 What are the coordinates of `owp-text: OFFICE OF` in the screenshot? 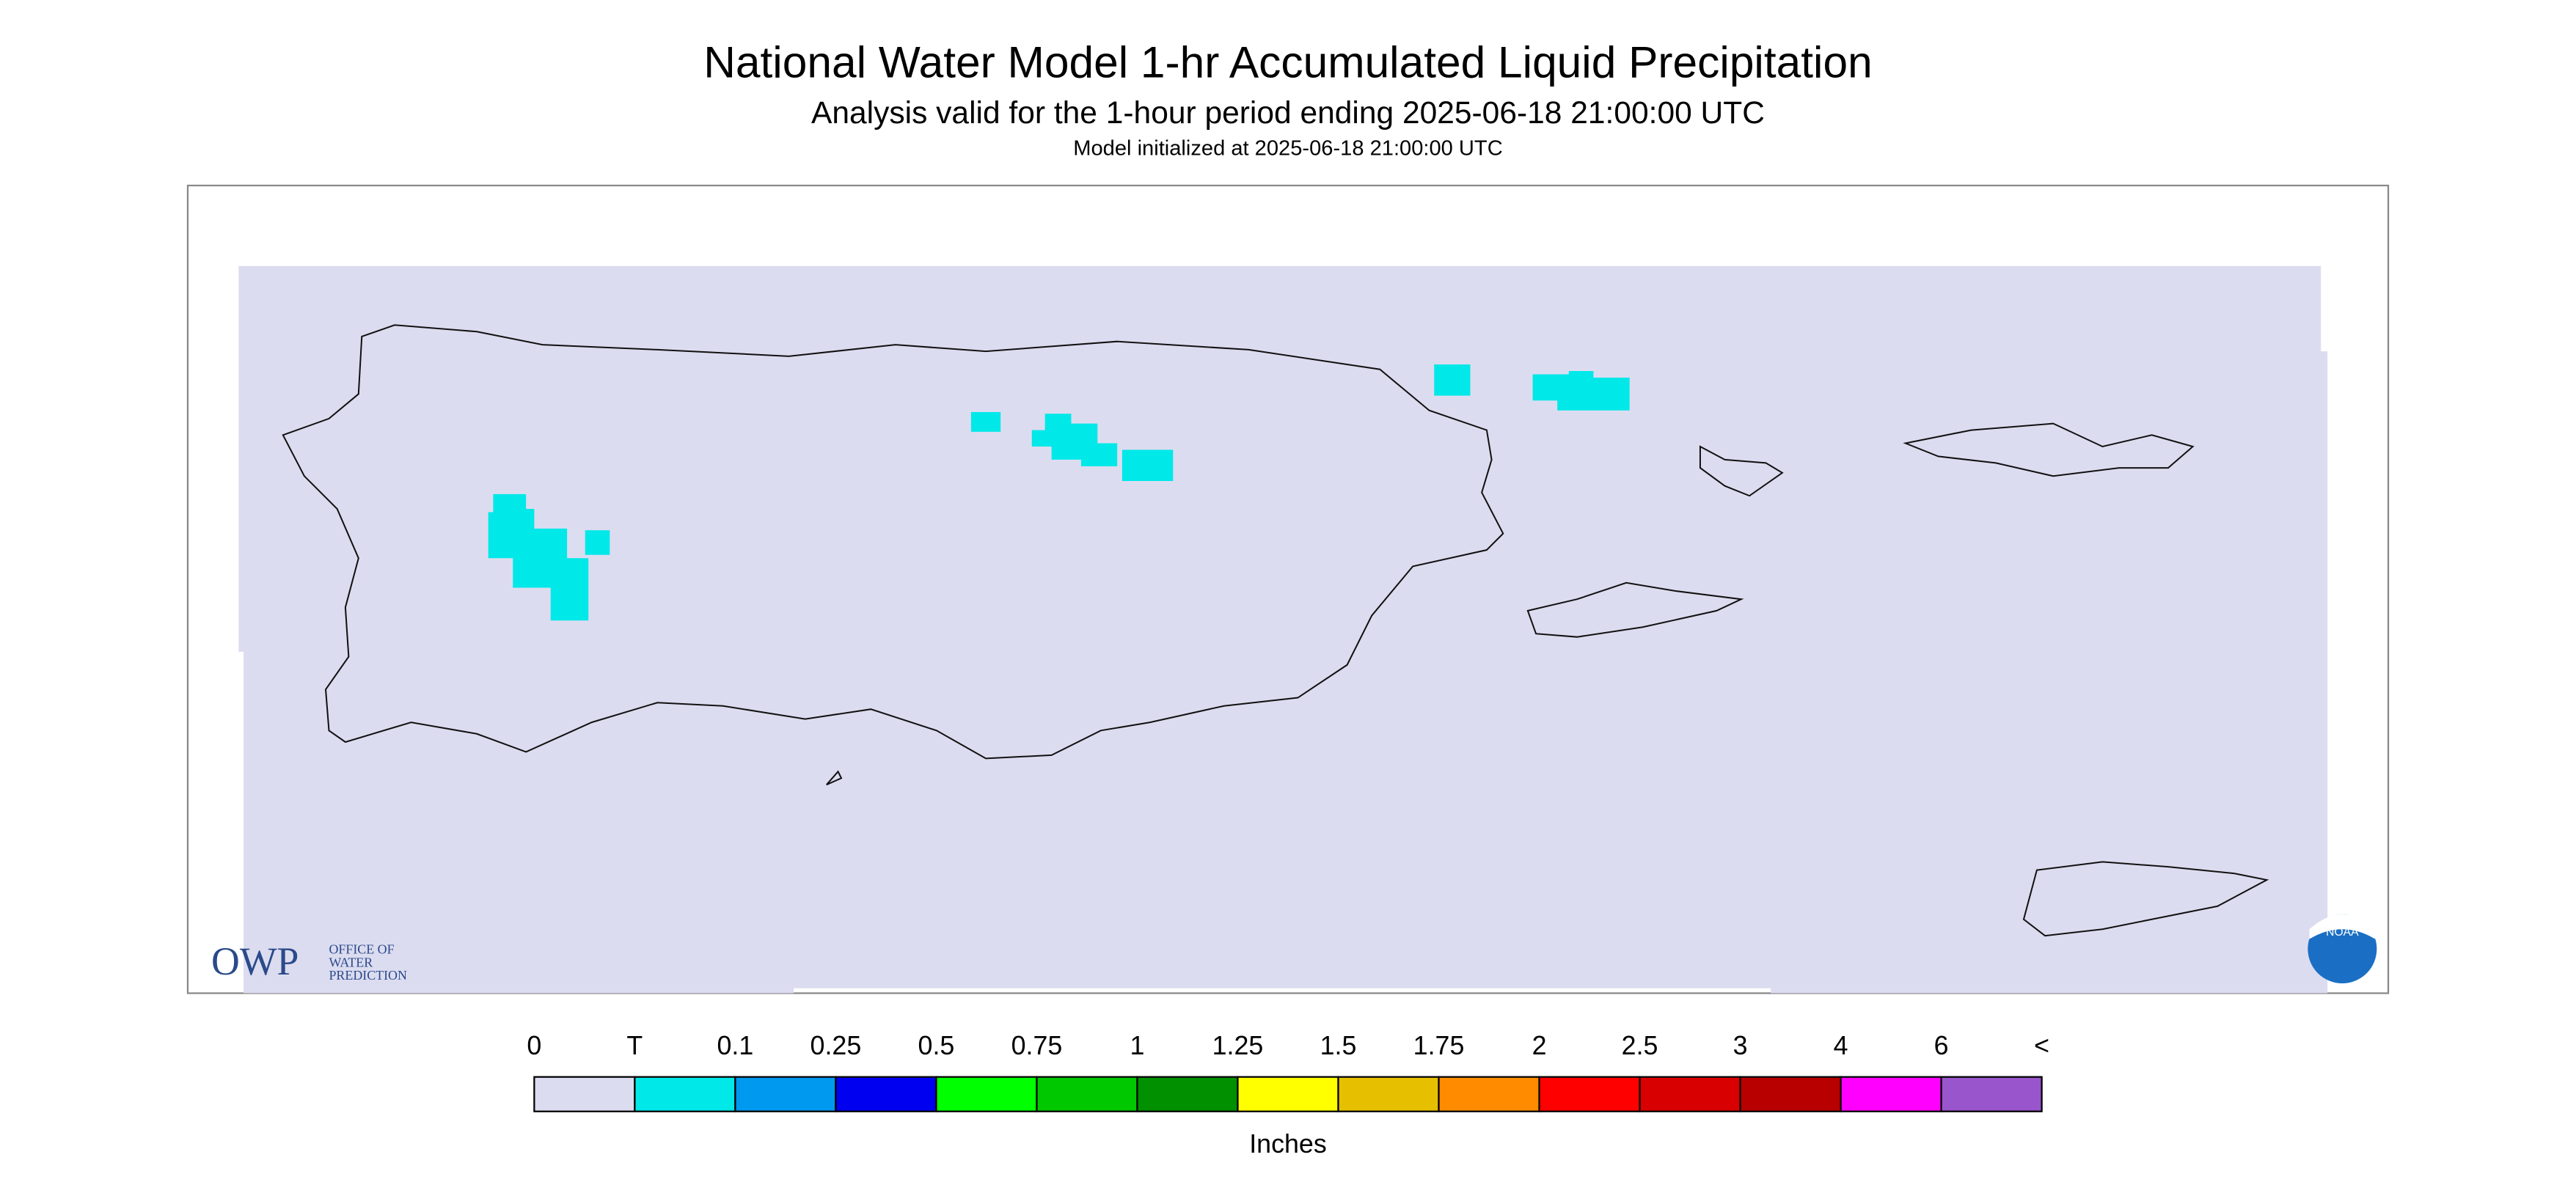 It's located at (361, 948).